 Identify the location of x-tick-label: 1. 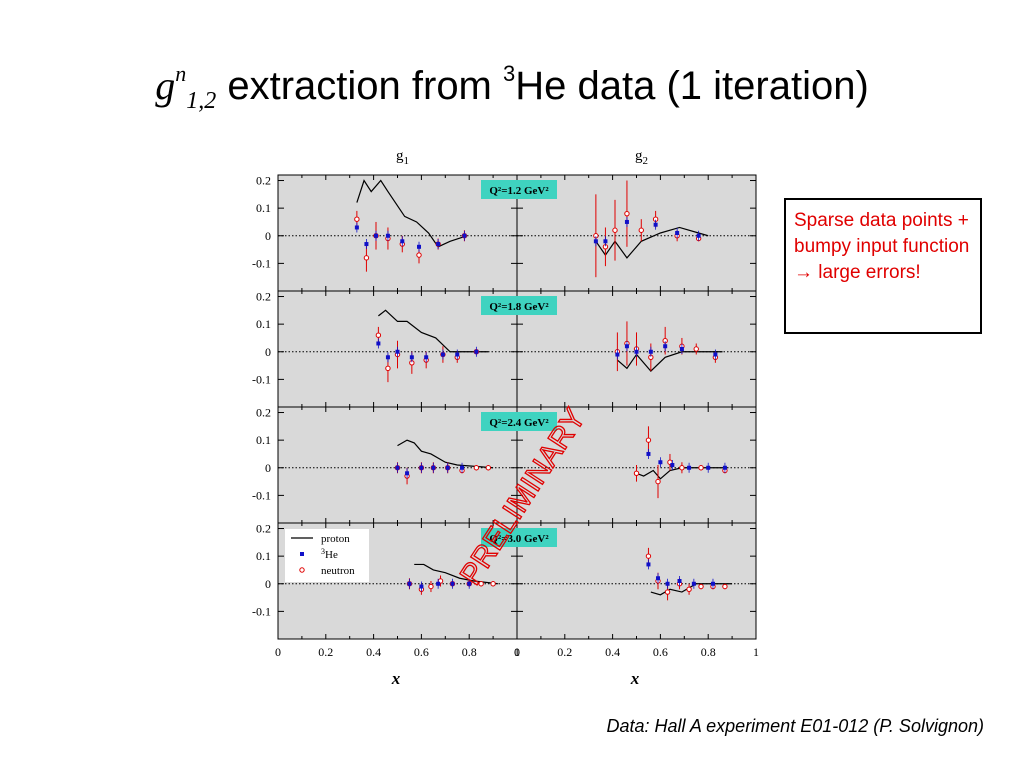
(517, 652).